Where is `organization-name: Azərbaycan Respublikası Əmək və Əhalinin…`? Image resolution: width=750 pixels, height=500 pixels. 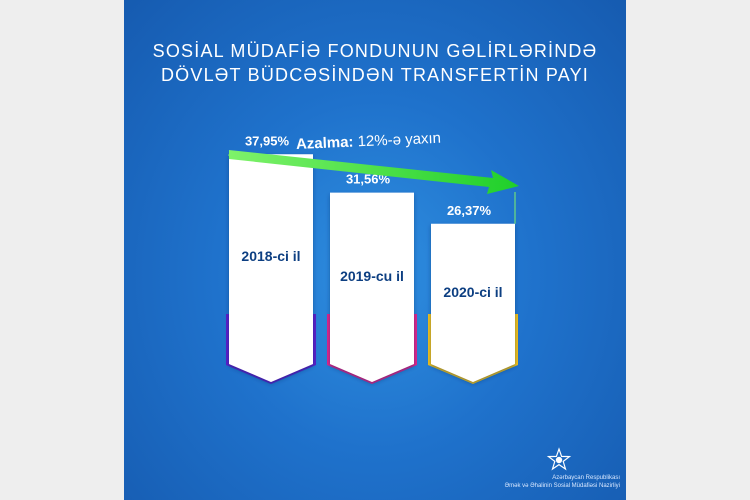 organization-name: Azərbaycan Respublikası Əmək və Əhalinin… is located at coordinates (520, 482).